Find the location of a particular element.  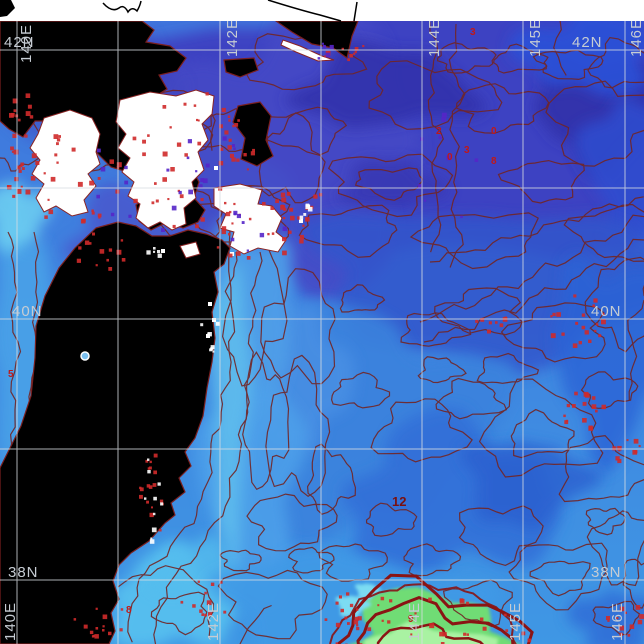

contour-value-label: 2 is located at coordinates (439, 131).